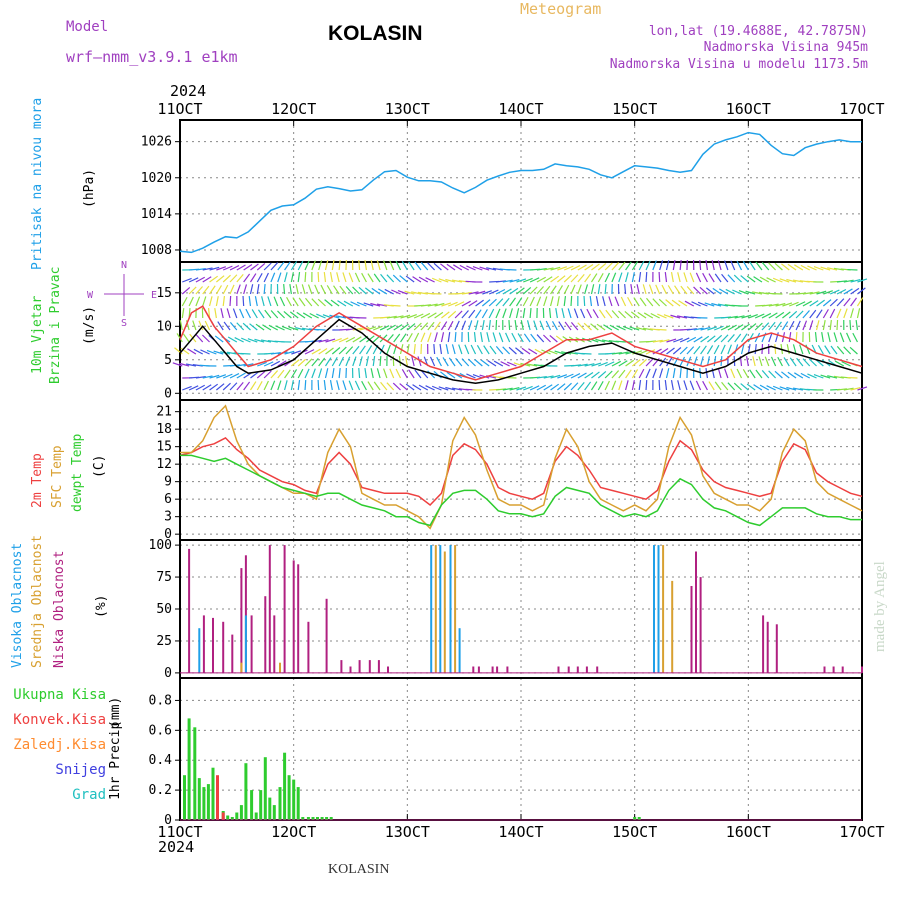 The height and width of the screenshot is (900, 900). I want to click on y-tick-label: 0.4, so click(161, 760).